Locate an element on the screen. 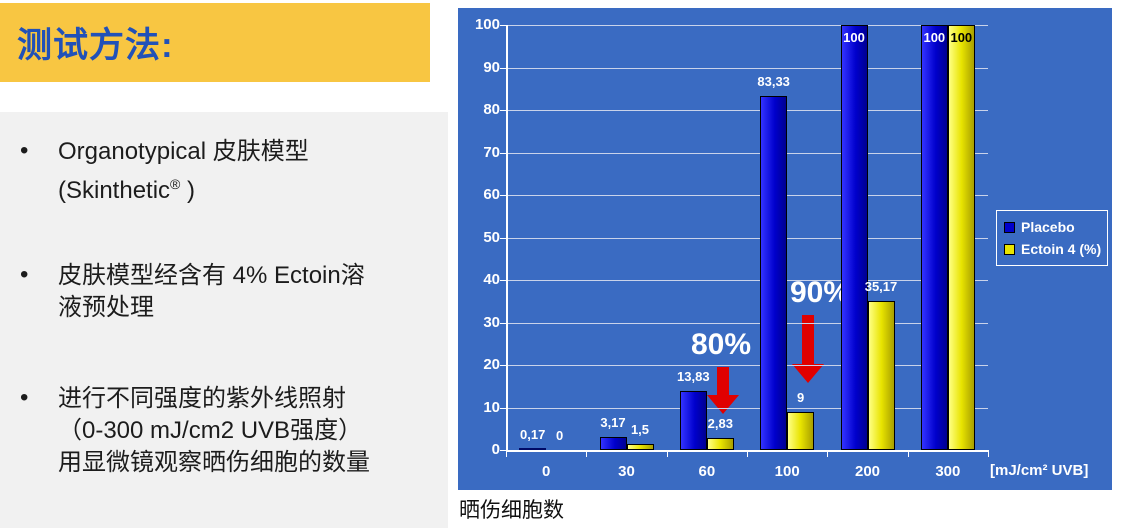 This screenshot has width=1121, height=528. bar-value-label: 9 is located at coordinates (801, 397).